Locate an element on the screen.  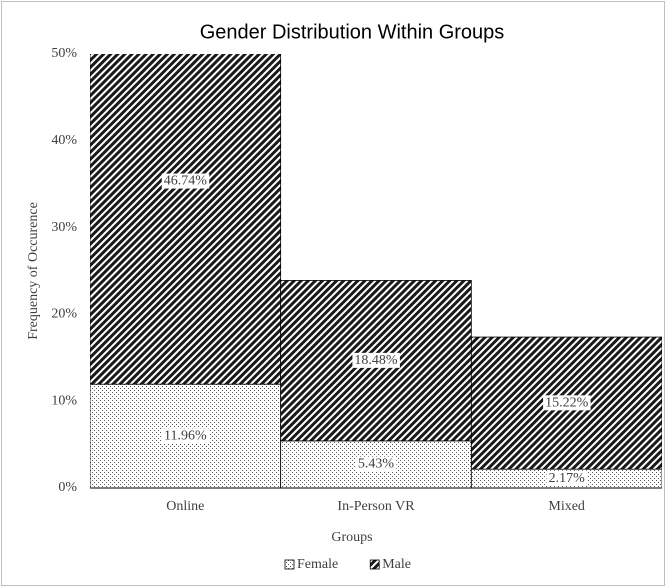
value-label: 18.48% is located at coordinates (376, 360).